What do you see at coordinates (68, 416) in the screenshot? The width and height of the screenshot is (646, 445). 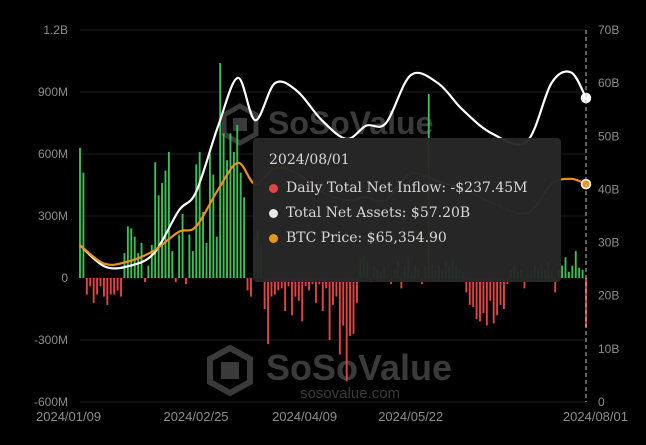 I see `x-tick-label: 2024/01/09` at bounding box center [68, 416].